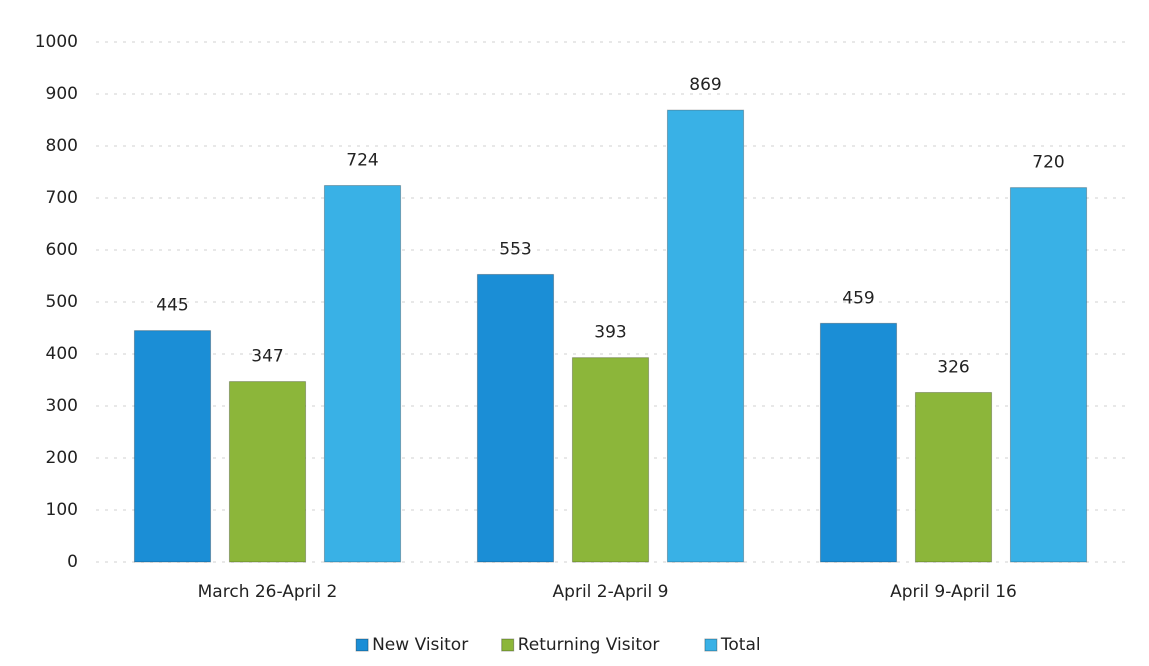 The width and height of the screenshot is (1149, 666). What do you see at coordinates (953, 592) in the screenshot?
I see `x-tick-label: April 9-April 16` at bounding box center [953, 592].